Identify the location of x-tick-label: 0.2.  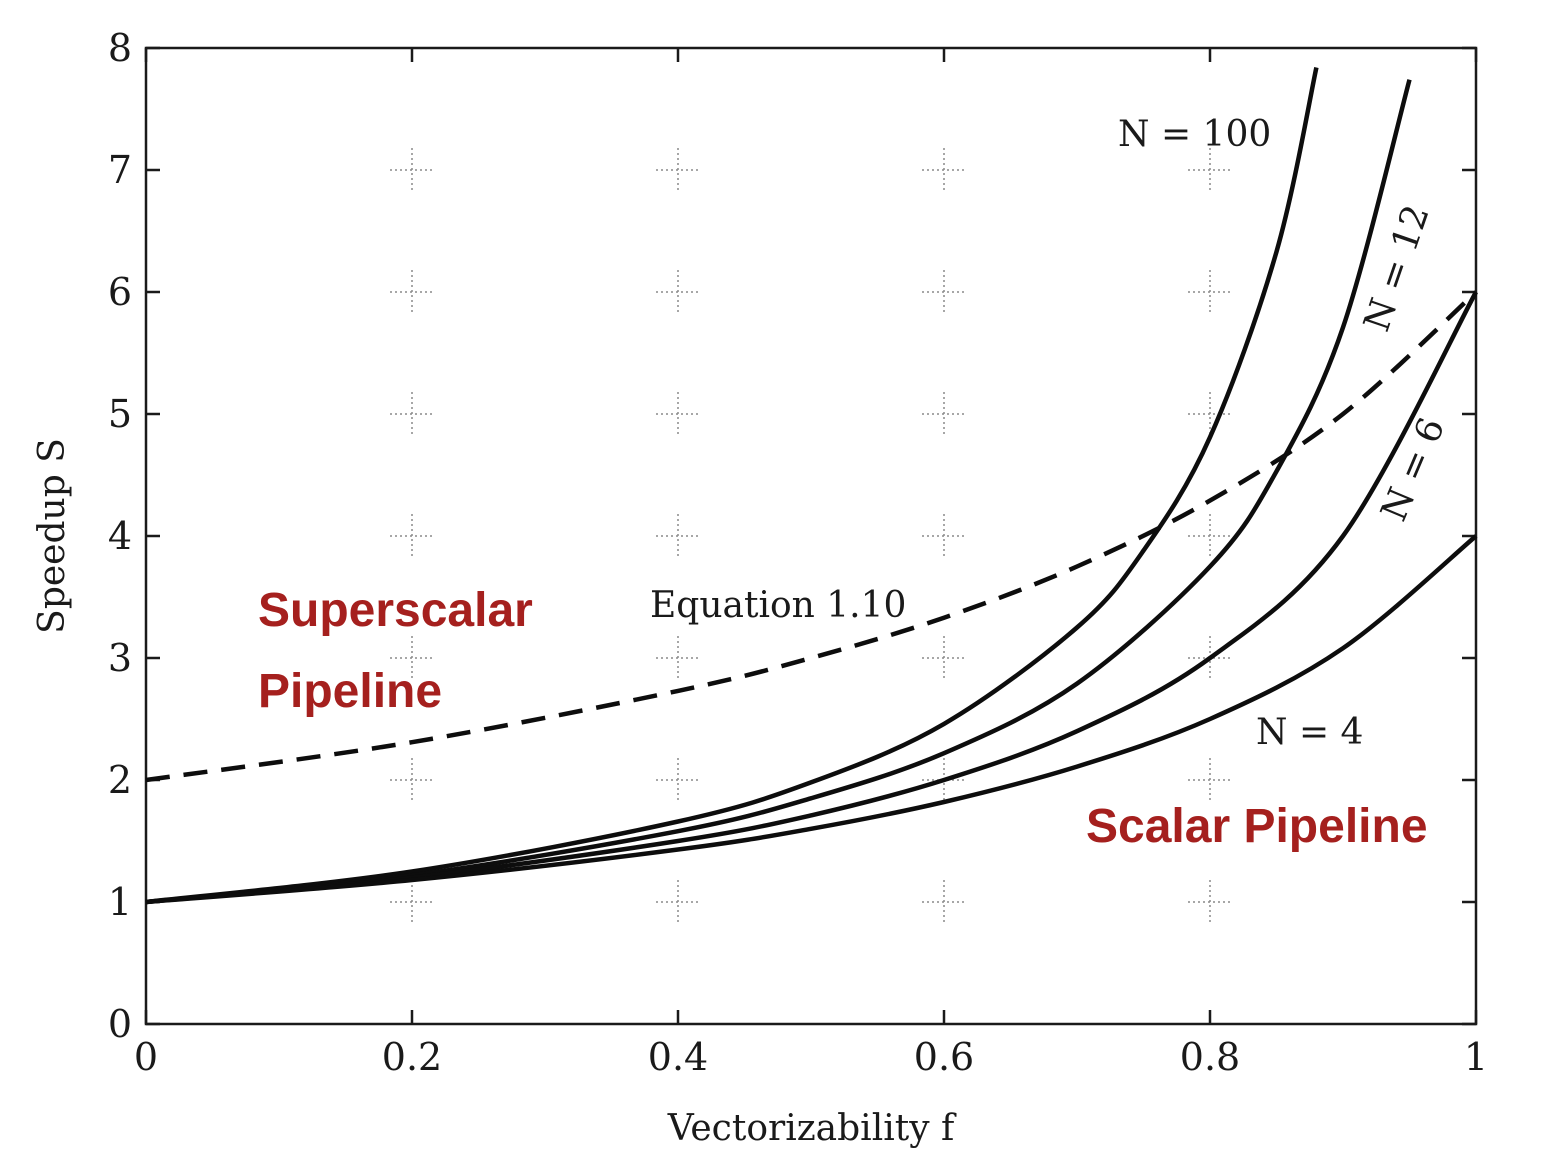
(412, 1057).